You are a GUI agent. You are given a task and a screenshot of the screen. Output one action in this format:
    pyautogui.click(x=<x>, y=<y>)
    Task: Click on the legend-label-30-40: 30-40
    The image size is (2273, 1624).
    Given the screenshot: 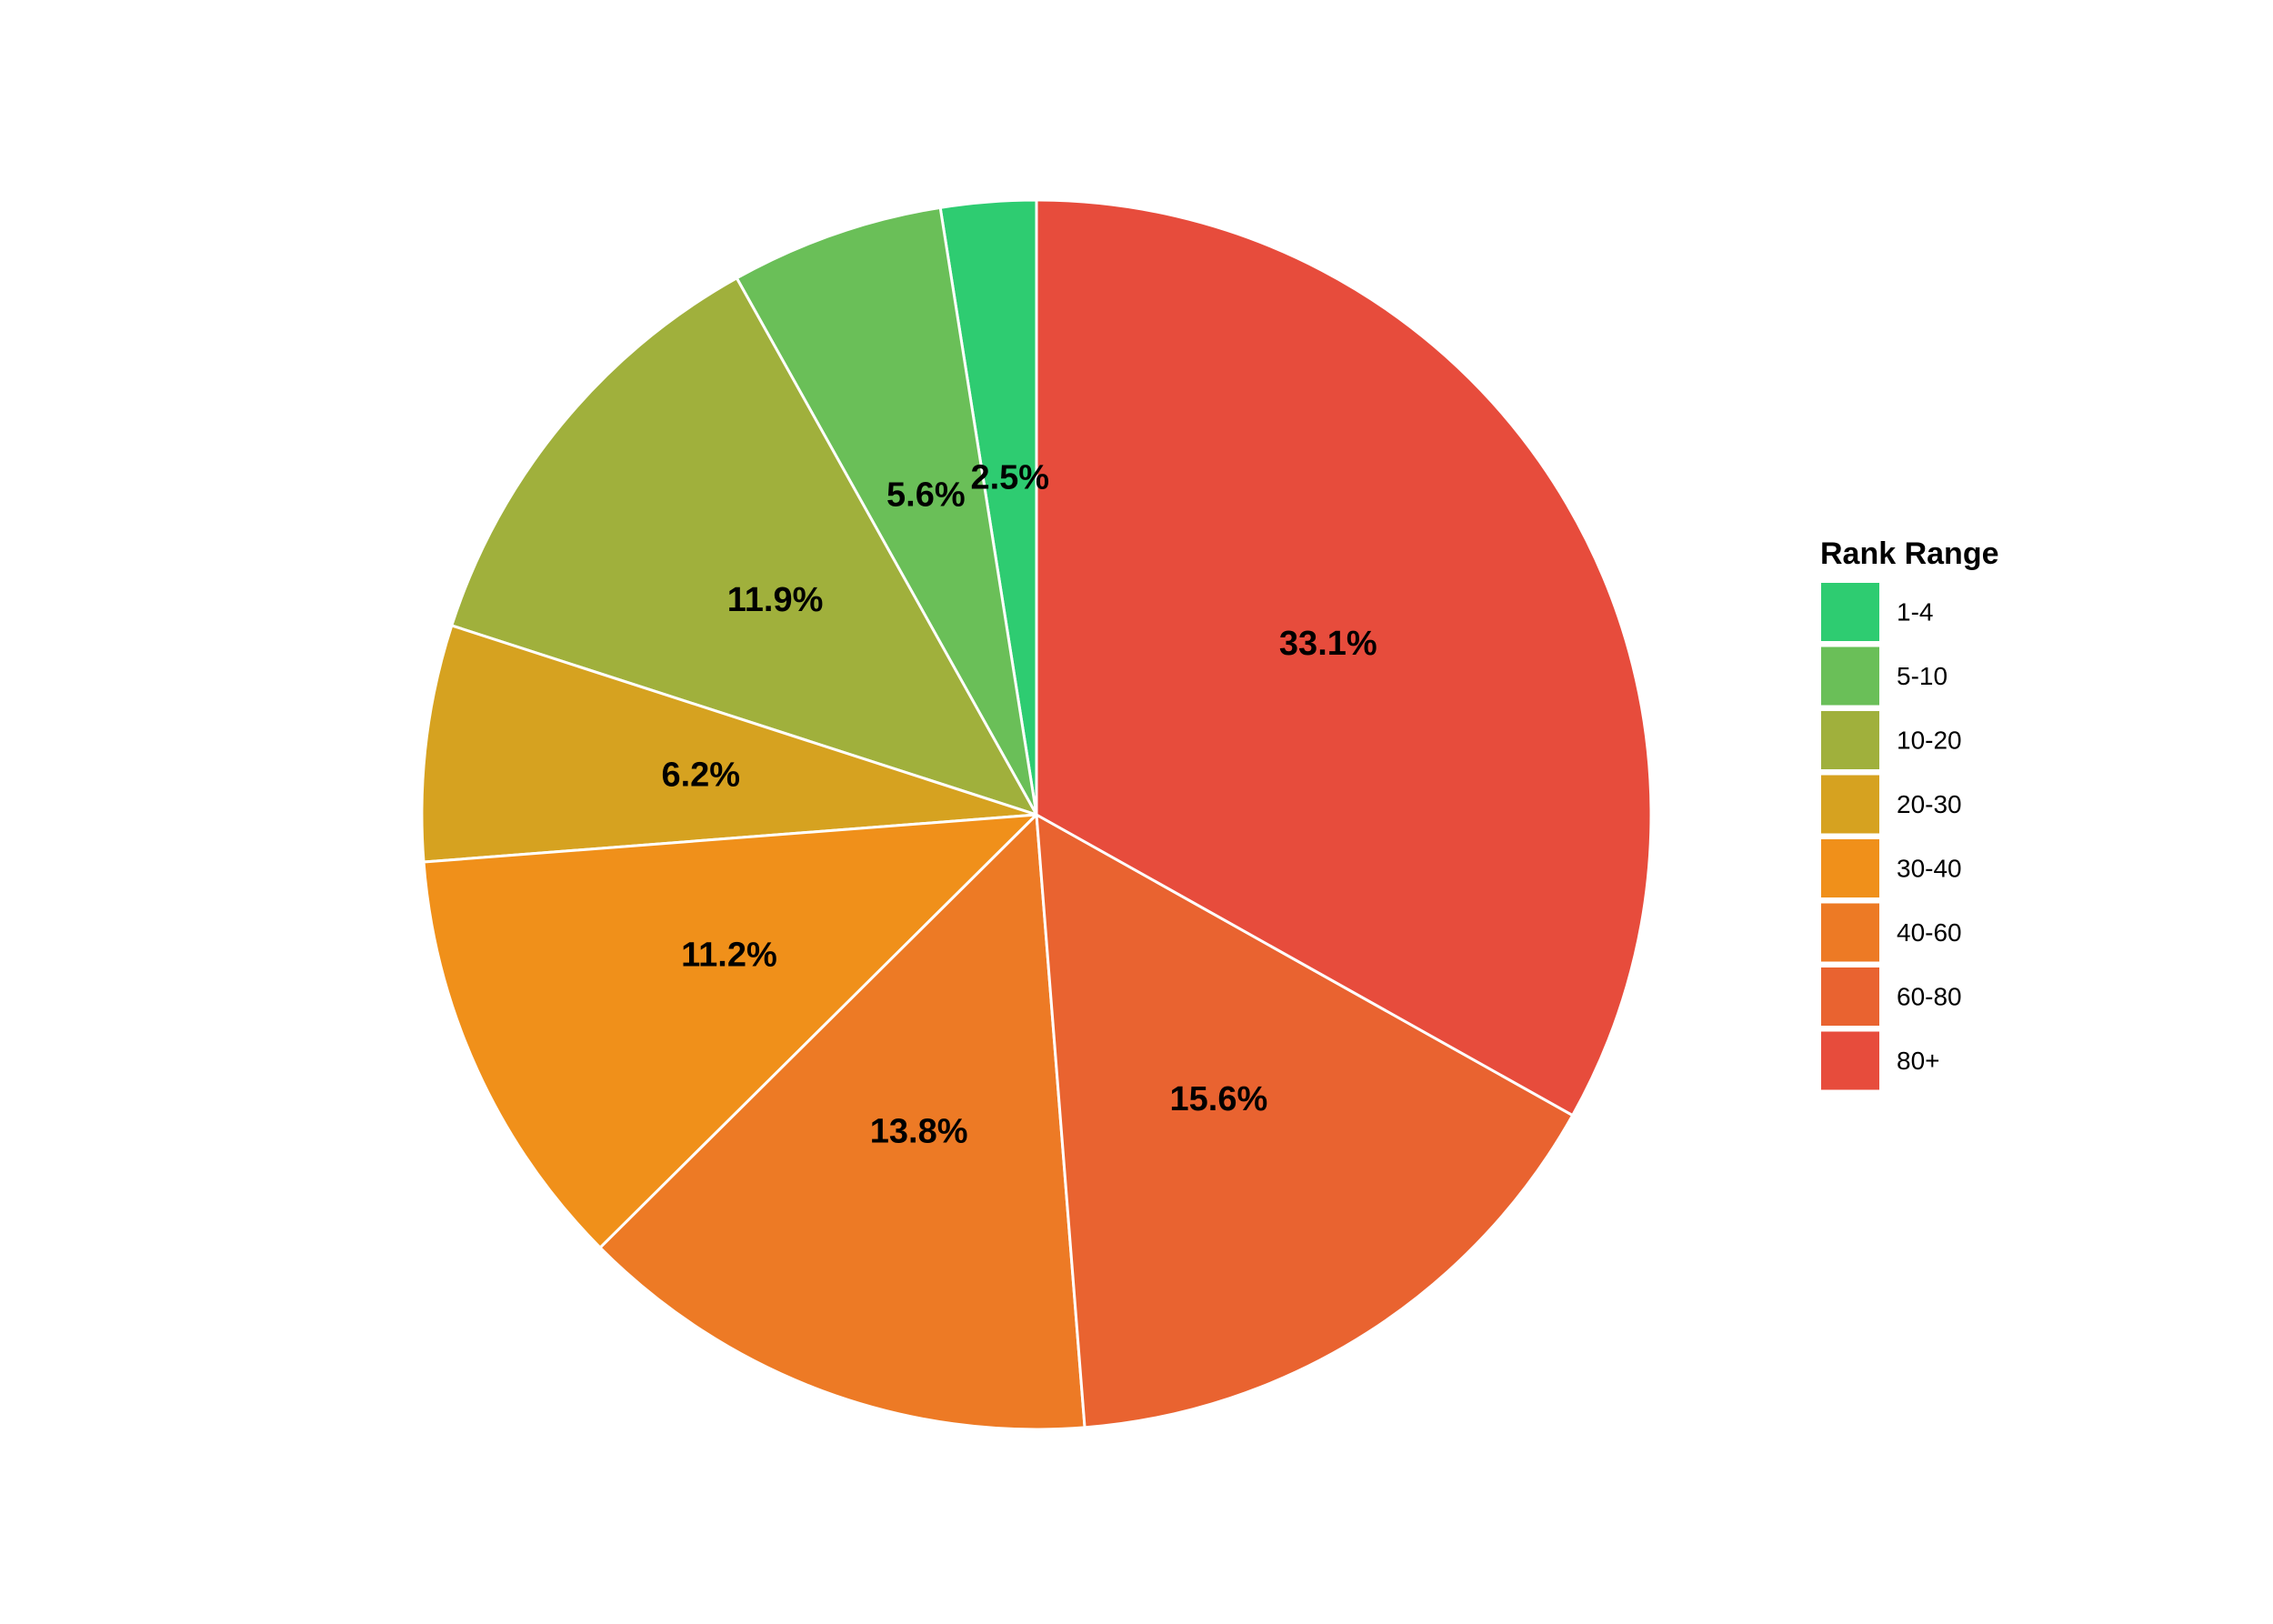 What is the action you would take?
    pyautogui.click(x=1929, y=869)
    